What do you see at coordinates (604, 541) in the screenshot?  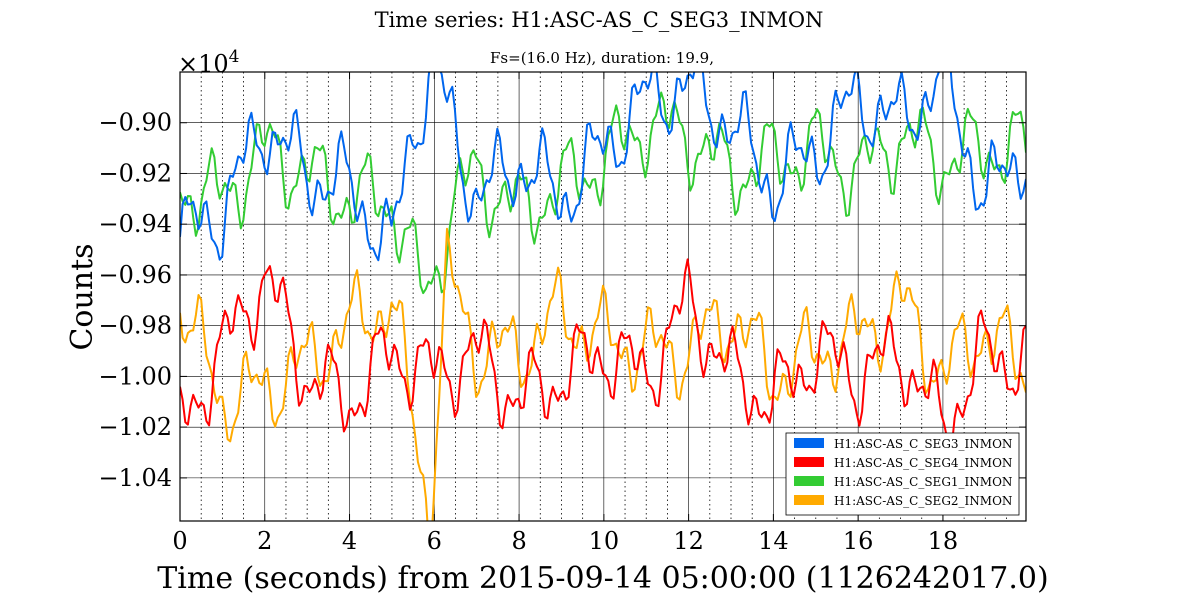 I see `x-tick-label: 10` at bounding box center [604, 541].